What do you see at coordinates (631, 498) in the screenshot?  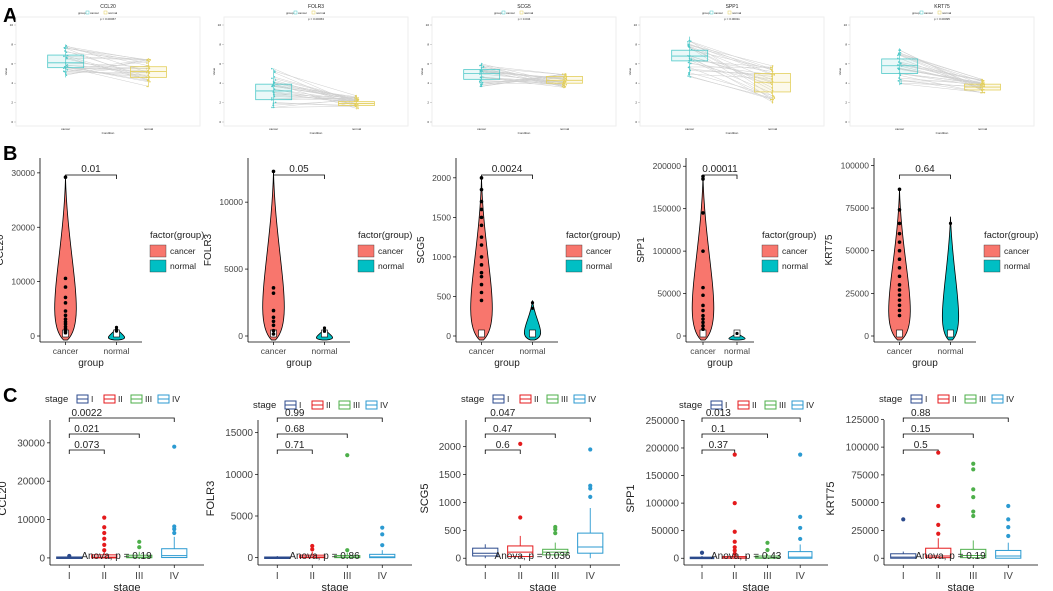 I see `y-axis-label: SPP1` at bounding box center [631, 498].